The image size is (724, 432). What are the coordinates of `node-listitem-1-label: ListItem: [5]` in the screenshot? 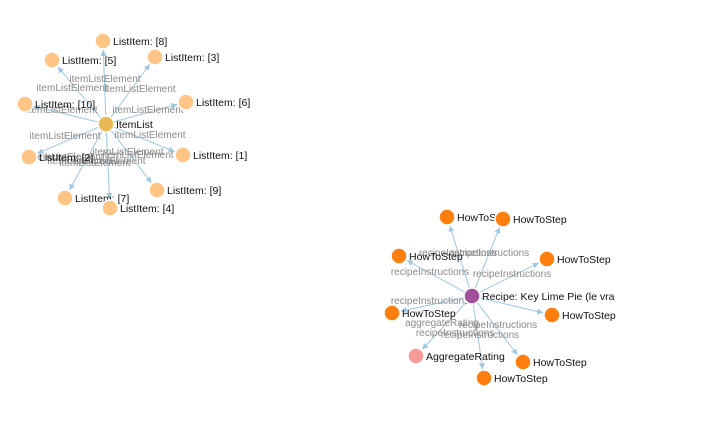 It's located at (89, 61).